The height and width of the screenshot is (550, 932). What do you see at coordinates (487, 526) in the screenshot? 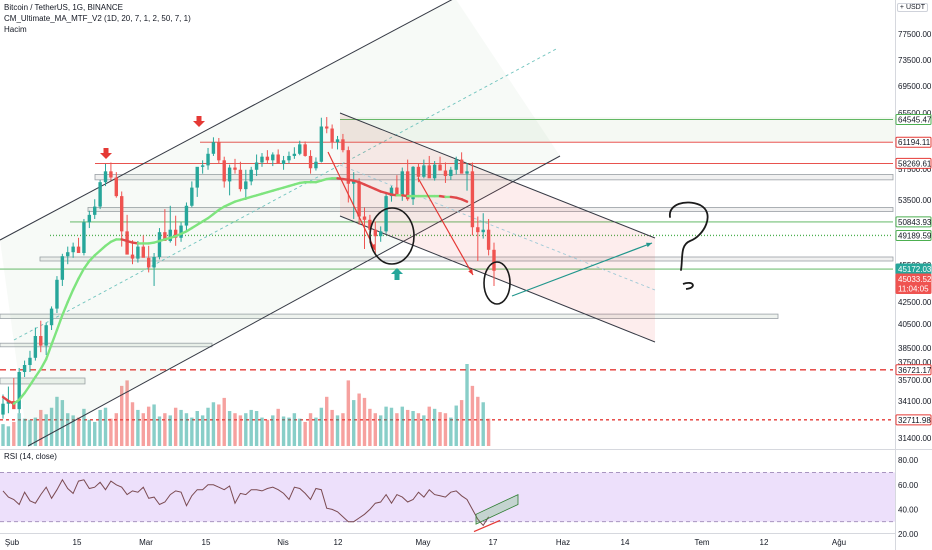
I see `rsi-divergence-arrow` at bounding box center [487, 526].